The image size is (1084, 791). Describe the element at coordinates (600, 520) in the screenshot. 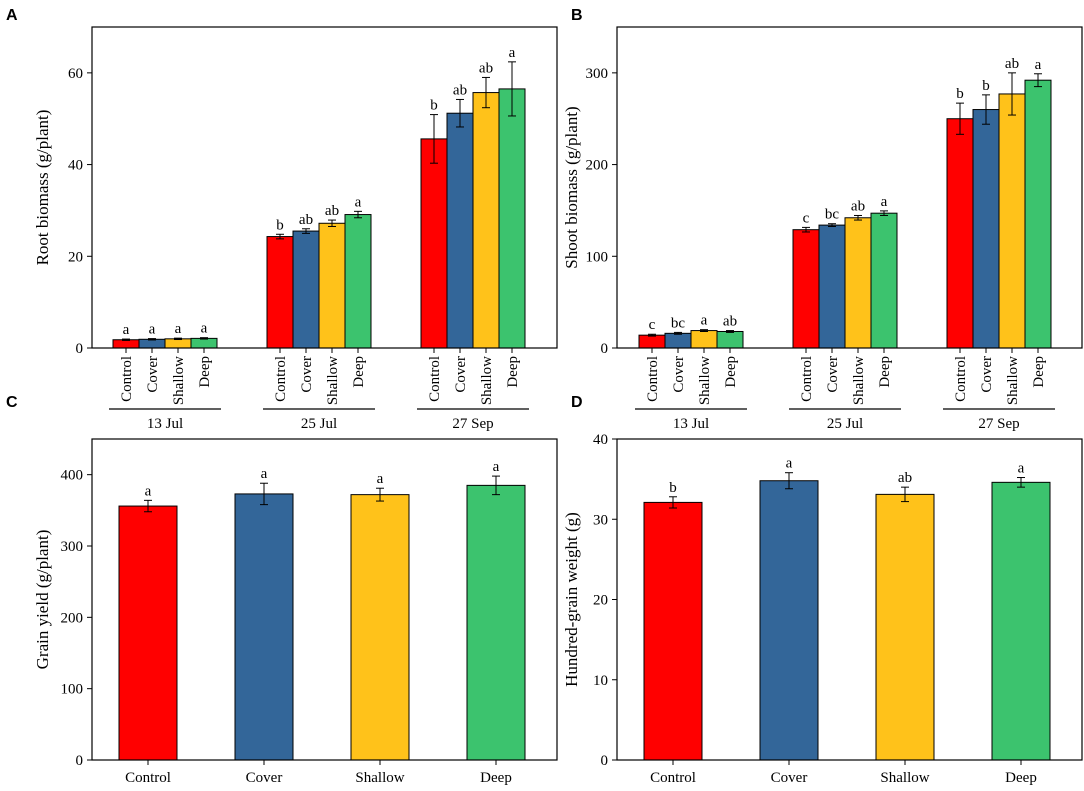

I see `y-tick-label: 30` at that location.